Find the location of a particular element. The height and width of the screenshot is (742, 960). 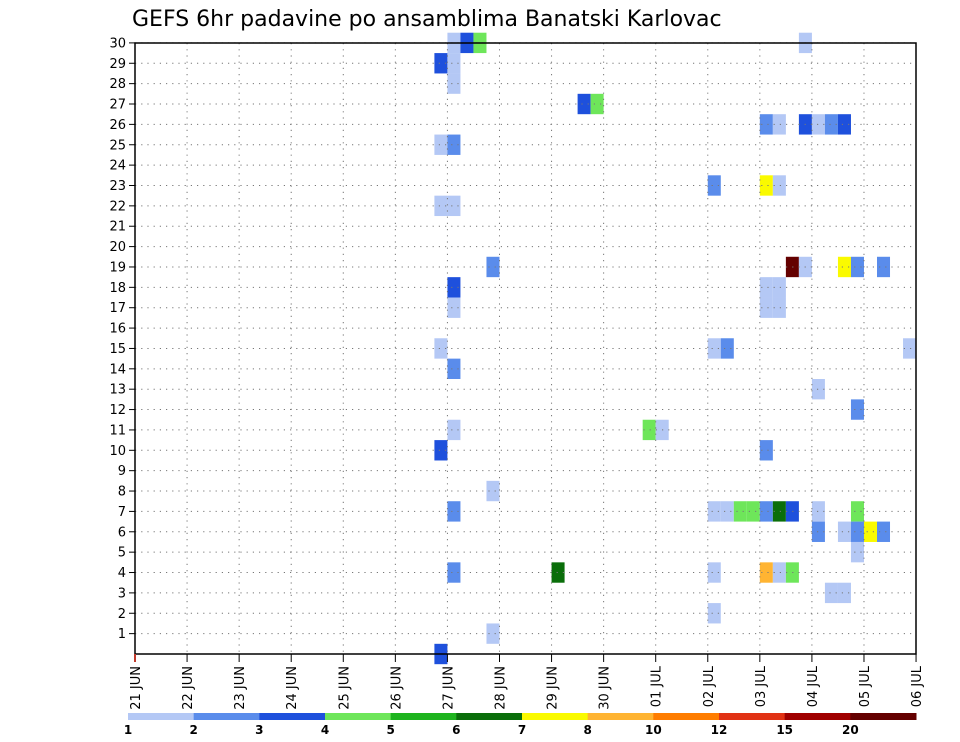

colorbar-label: 1 is located at coordinates (128, 730).